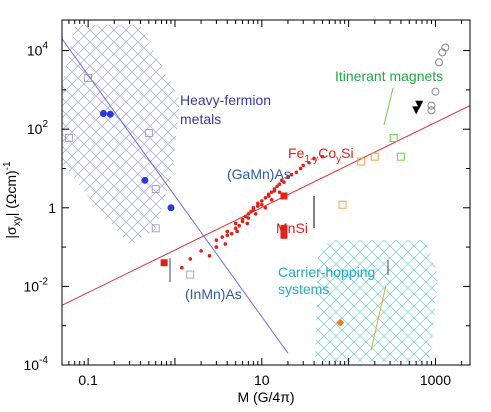 This screenshot has width=491, height=412. Describe the element at coordinates (265, 397) in the screenshot. I see `x-axis-title: M (G/4π)` at that location.